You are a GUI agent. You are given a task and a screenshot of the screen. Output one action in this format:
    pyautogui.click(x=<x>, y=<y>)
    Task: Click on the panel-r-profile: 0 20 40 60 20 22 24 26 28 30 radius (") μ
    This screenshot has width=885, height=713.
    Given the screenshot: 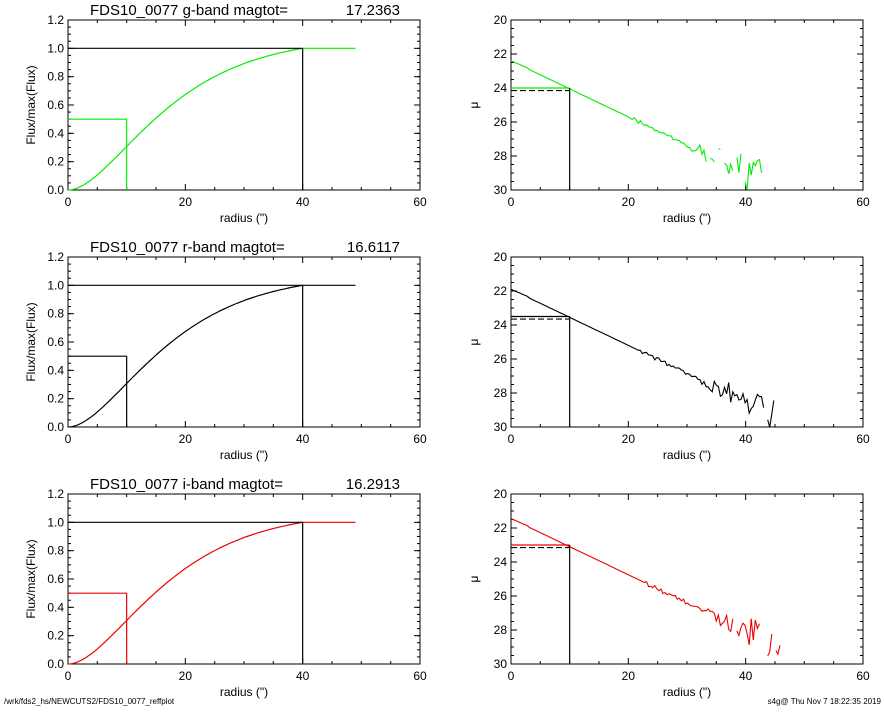 What is the action you would take?
    pyautogui.click(x=668, y=356)
    